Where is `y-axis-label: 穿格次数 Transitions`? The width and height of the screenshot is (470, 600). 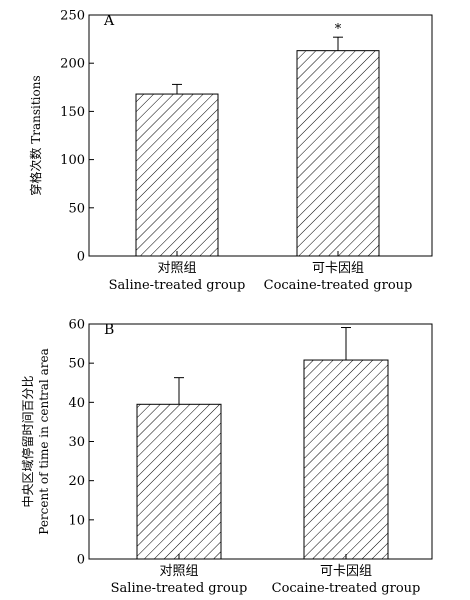
y-axis-label: 穿格次数 Transitions is located at coordinates (35, 135).